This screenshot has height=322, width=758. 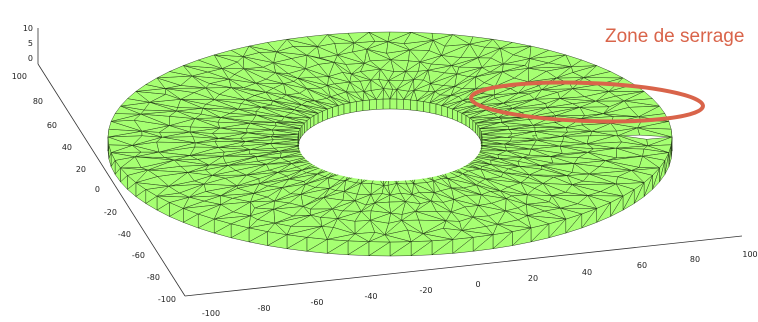 What do you see at coordinates (463, 266) in the screenshot?
I see `x-axis-line` at bounding box center [463, 266].